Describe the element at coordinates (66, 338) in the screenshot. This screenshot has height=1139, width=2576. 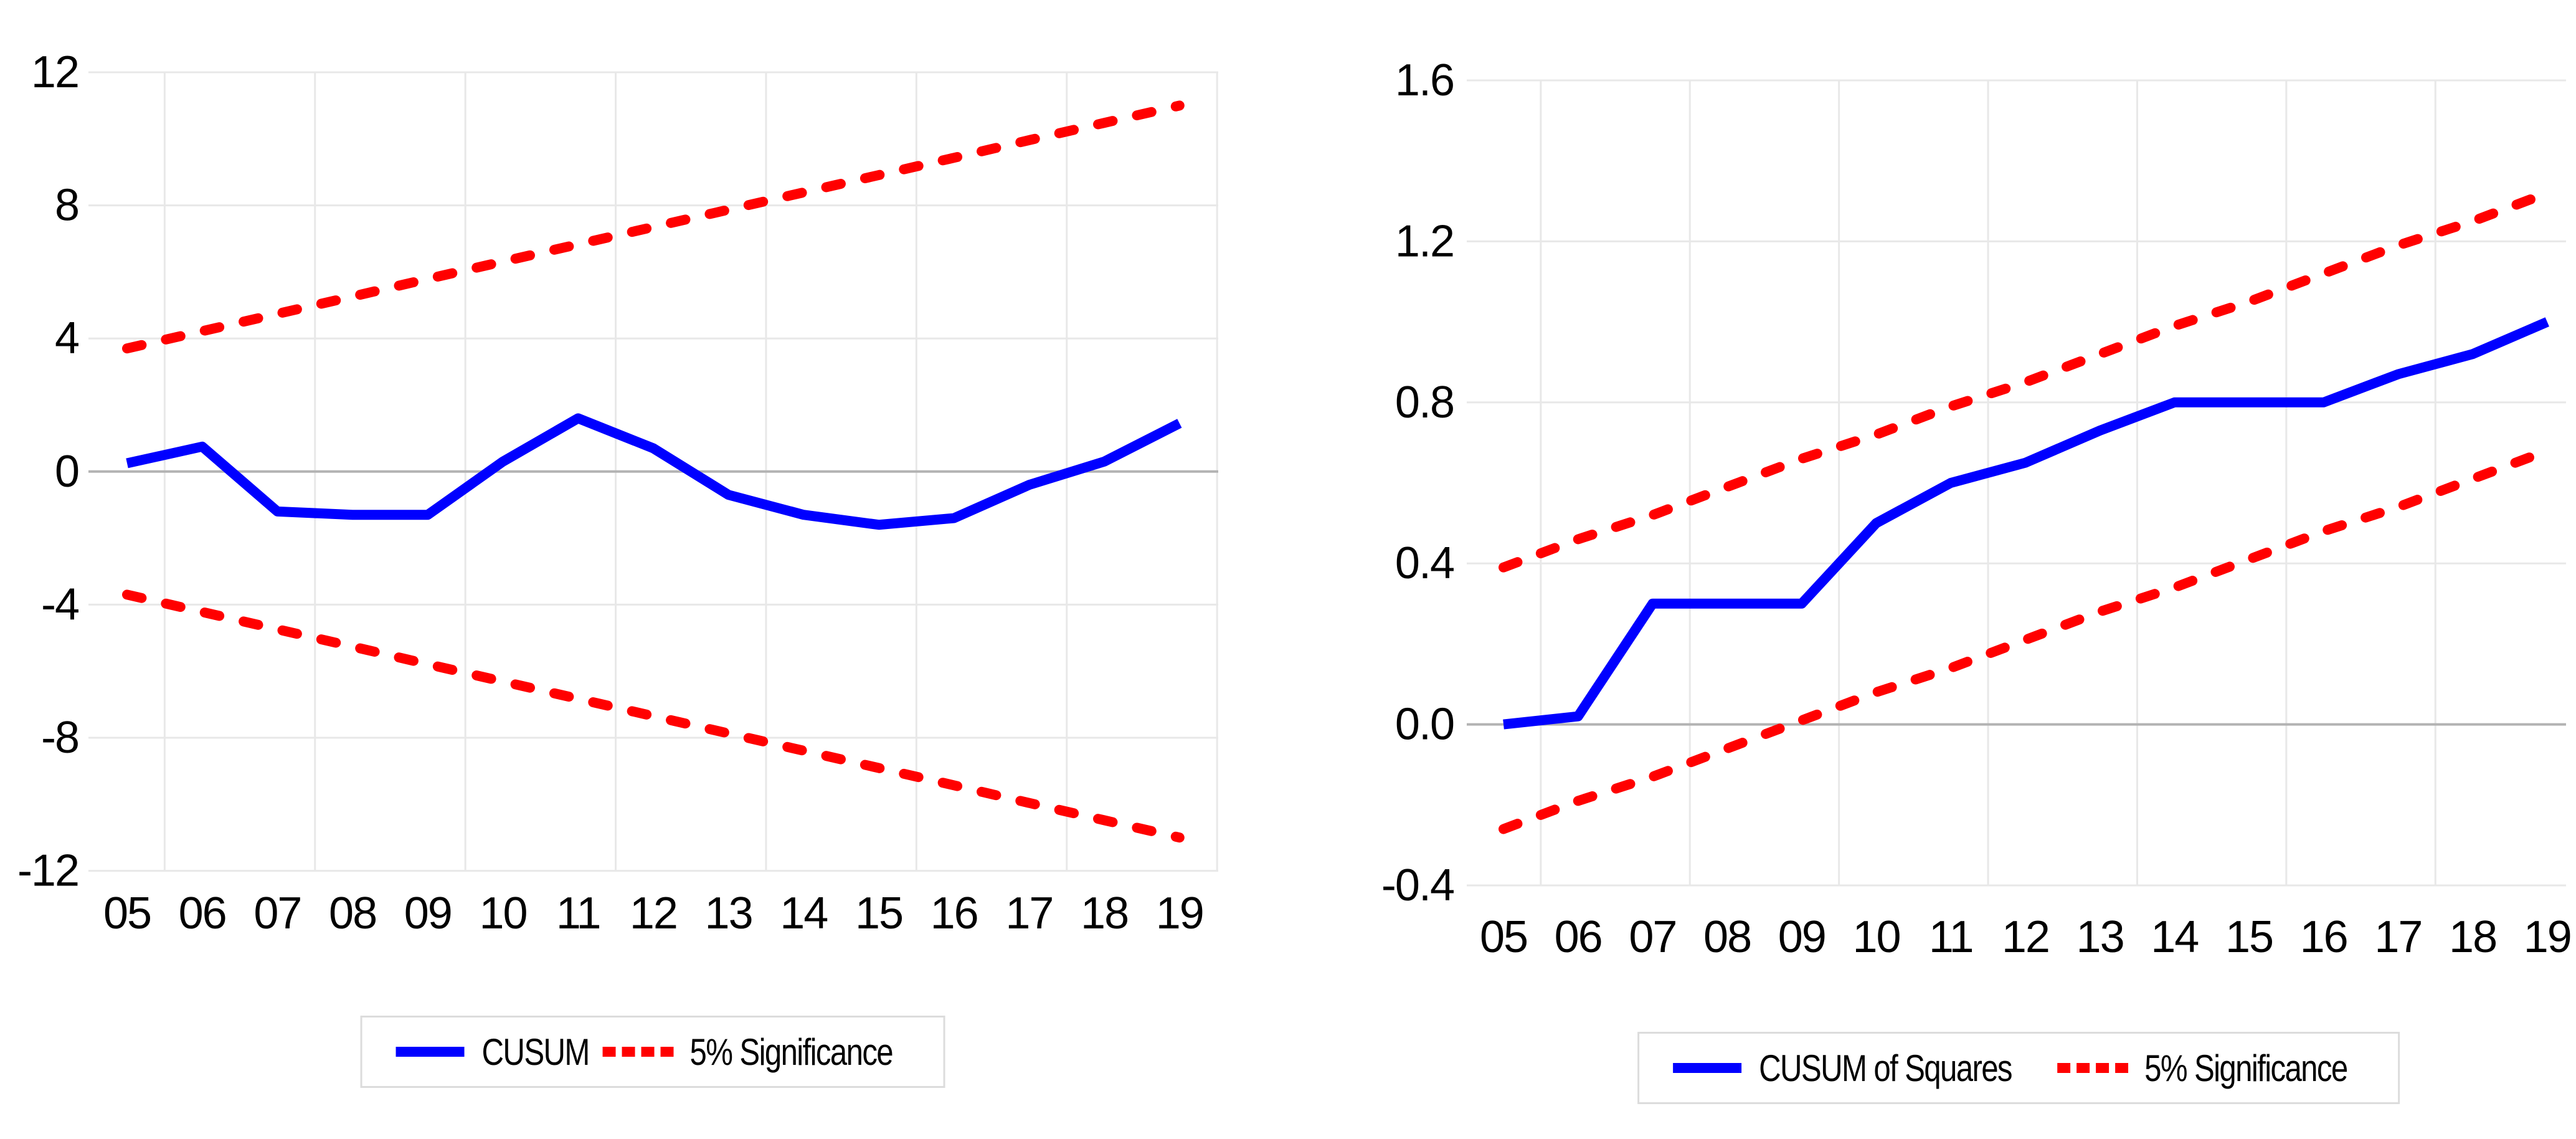
I see `y-tick-label: 4` at that location.